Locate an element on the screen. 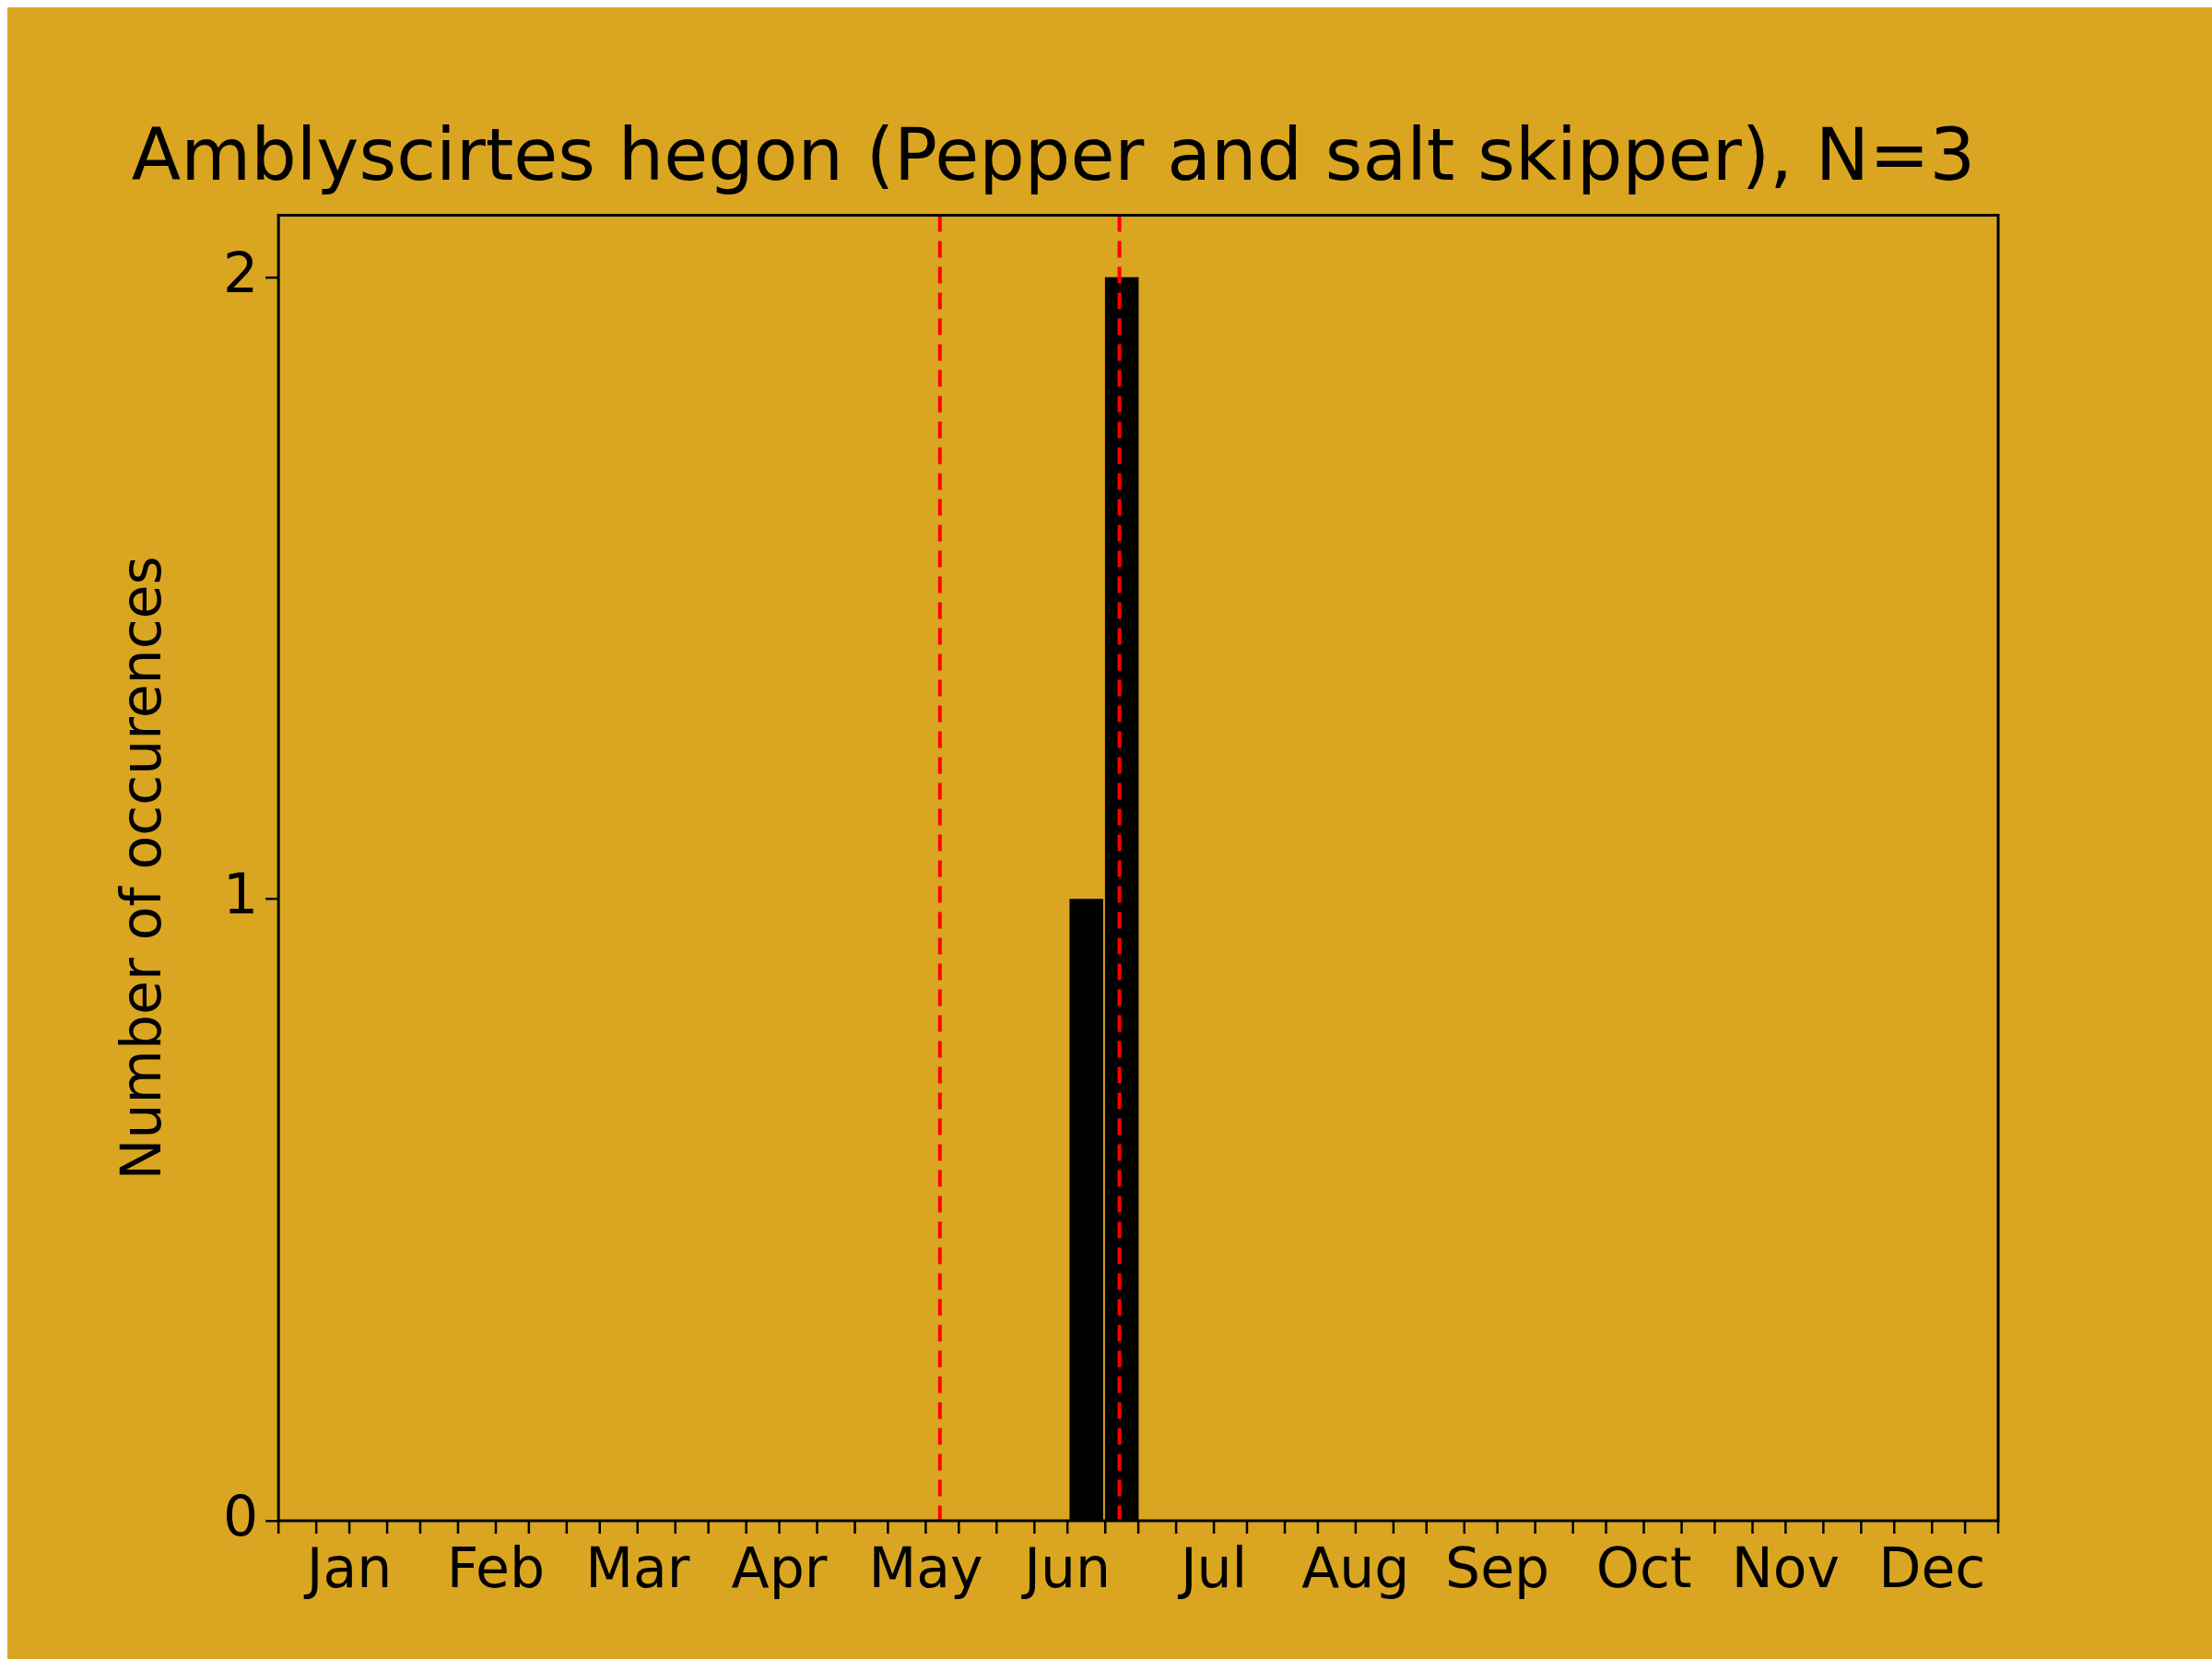 This screenshot has height=1659, width=2212. x-tick-label: Oct is located at coordinates (1643, 1567).